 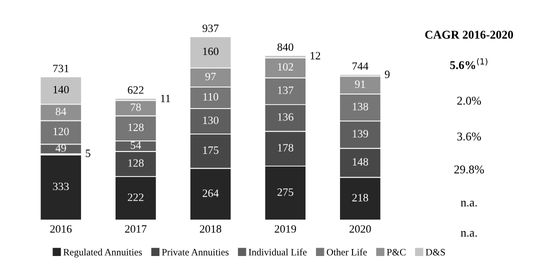 I want to click on data-label: 9, so click(x=387, y=74).